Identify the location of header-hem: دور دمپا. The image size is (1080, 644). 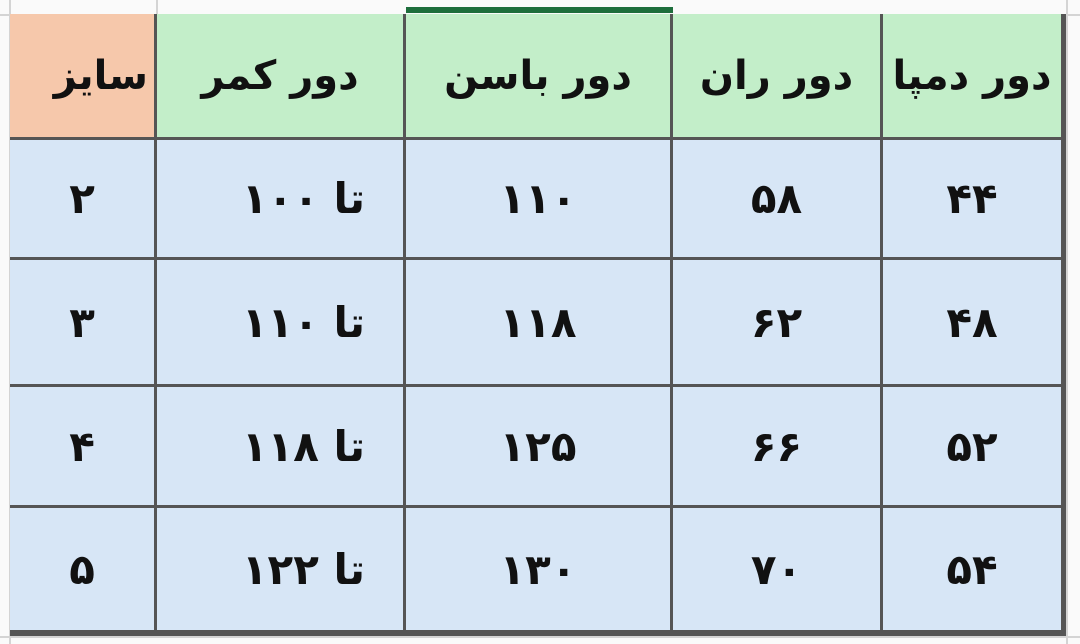
(974, 77).